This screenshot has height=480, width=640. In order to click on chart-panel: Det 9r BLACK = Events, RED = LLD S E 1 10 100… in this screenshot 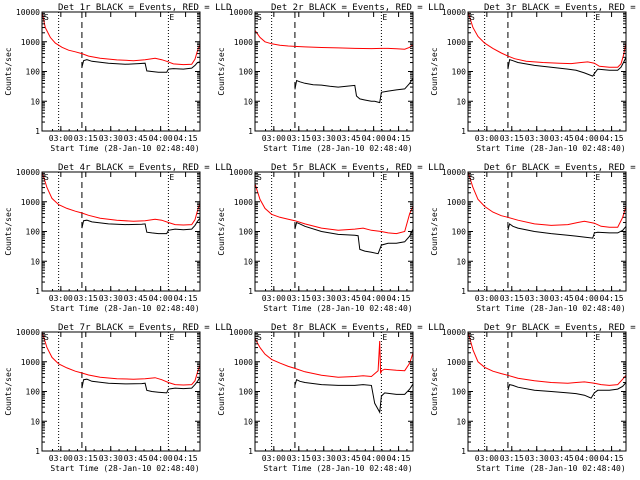, I will do `click(535, 398)`.